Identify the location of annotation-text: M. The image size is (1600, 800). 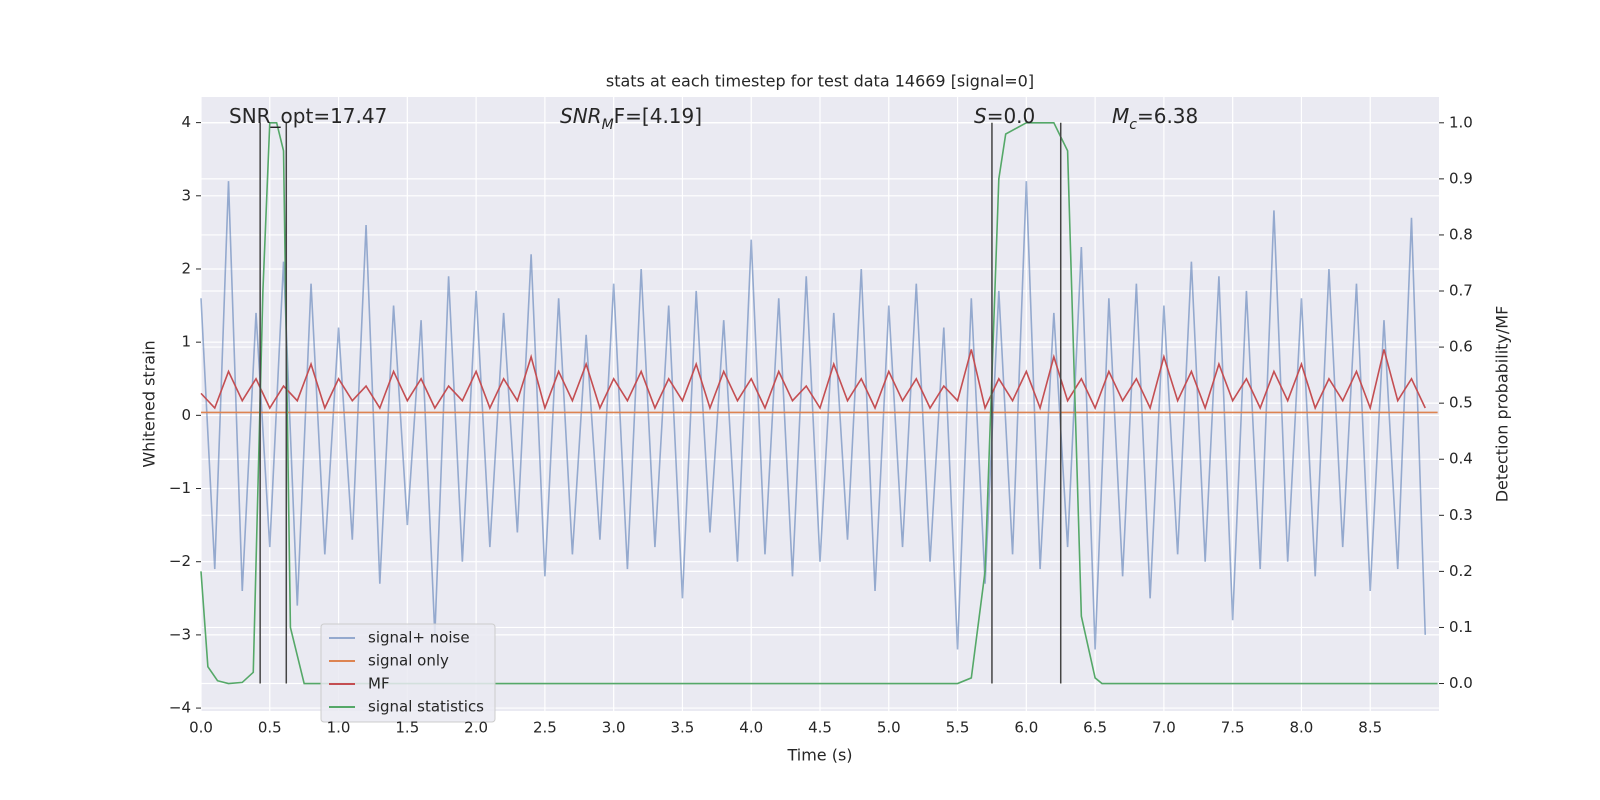
(1120, 116).